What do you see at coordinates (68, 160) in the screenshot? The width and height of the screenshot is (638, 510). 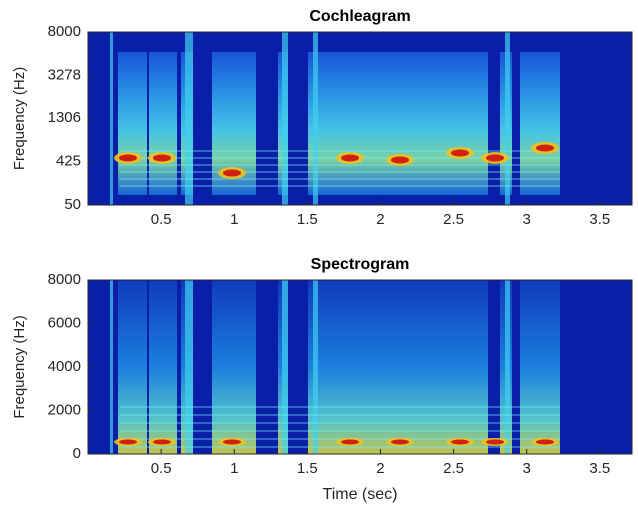 I see `y-tick-label: 425` at bounding box center [68, 160].